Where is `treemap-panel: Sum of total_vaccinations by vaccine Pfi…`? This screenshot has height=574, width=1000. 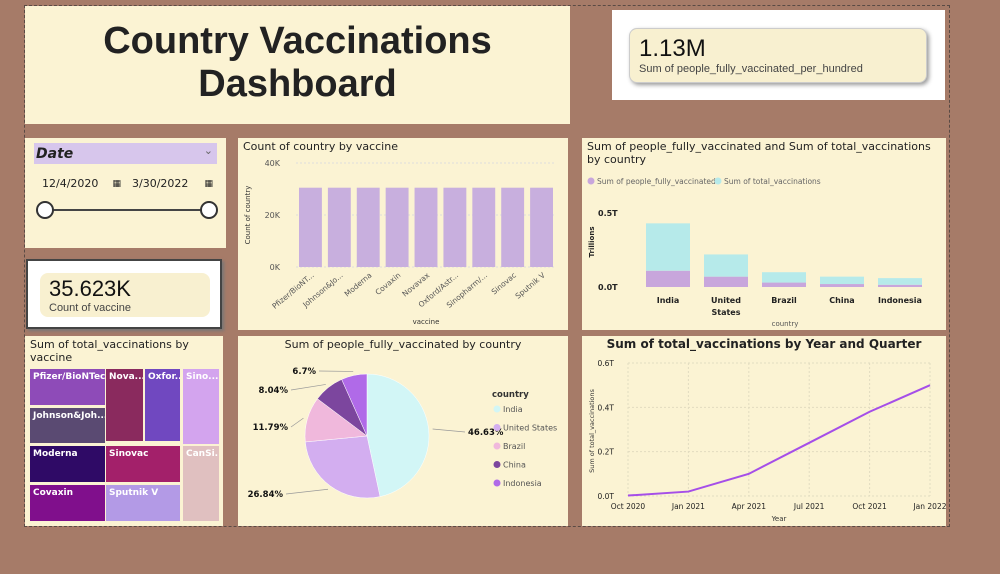
treemap-panel: Sum of total_vaccinations by vaccine Pfi… is located at coordinates (124, 431).